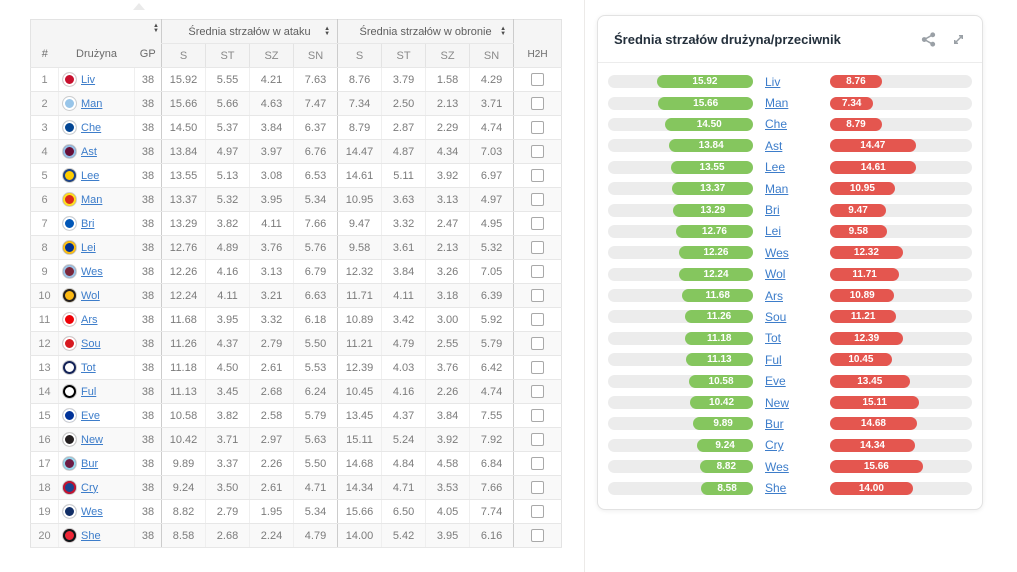  Describe the element at coordinates (774, 423) in the screenshot. I see `chart-team-link: Bur` at that location.